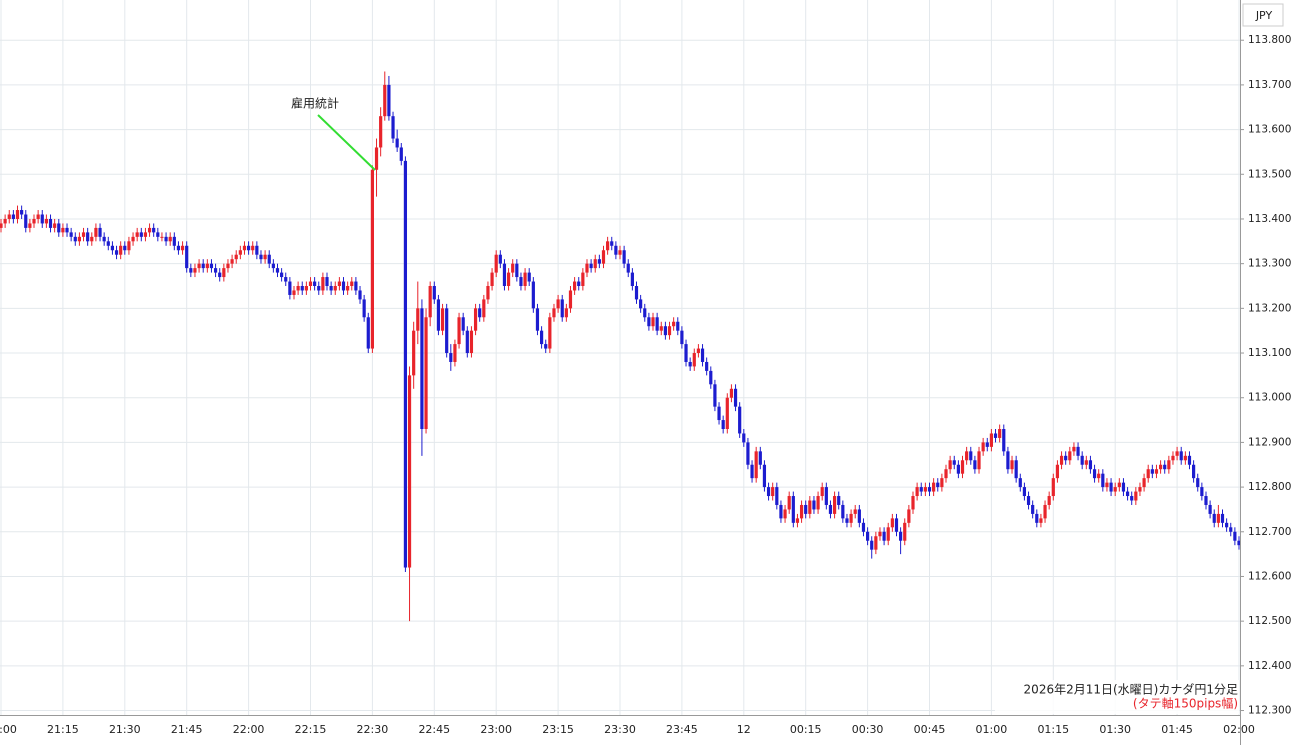  Describe the element at coordinates (1269, 576) in the screenshot. I see `y-tick-label: 112.600` at that location.